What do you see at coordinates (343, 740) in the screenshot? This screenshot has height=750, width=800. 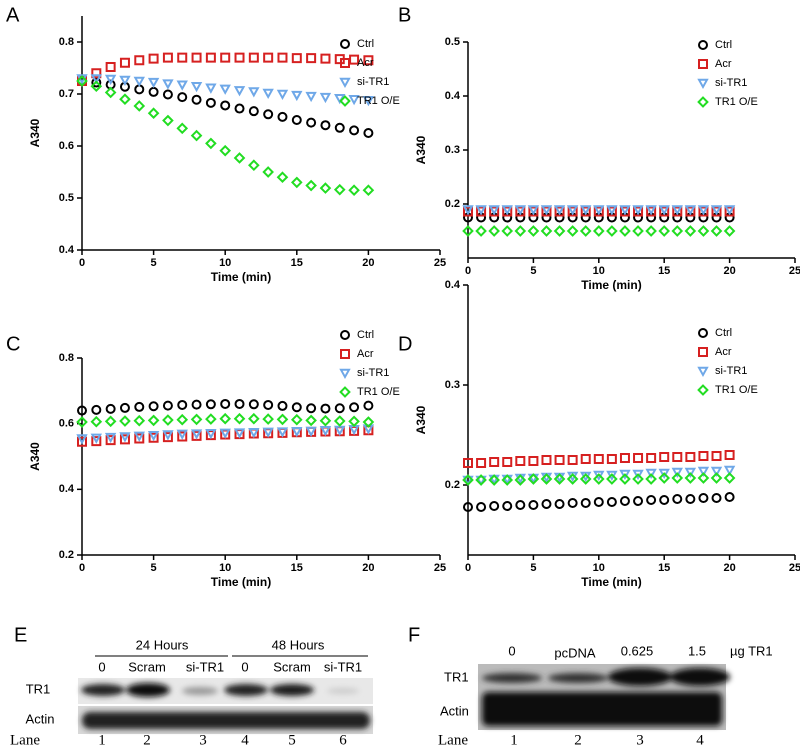 I see `lane-number: 6` at bounding box center [343, 740].